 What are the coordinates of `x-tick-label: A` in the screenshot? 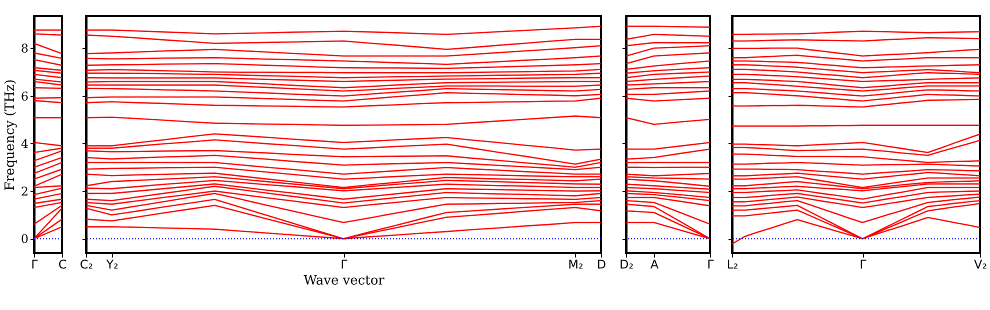 It's located at (655, 265).